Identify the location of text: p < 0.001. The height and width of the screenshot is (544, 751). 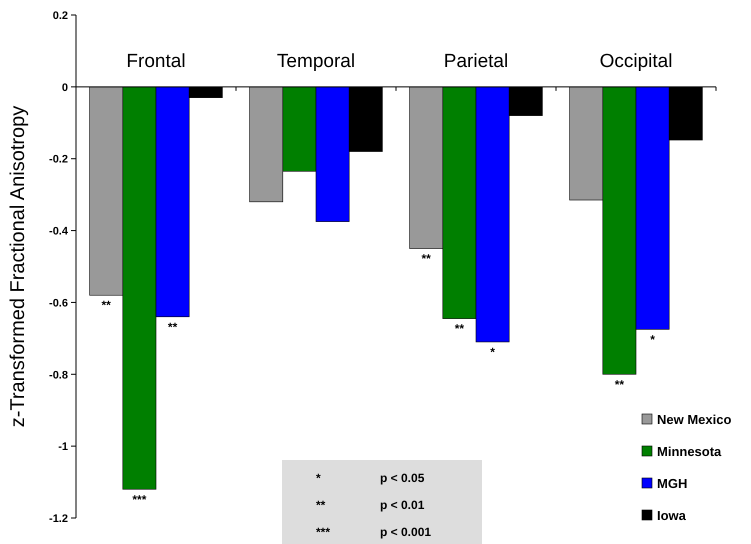
(406, 532).